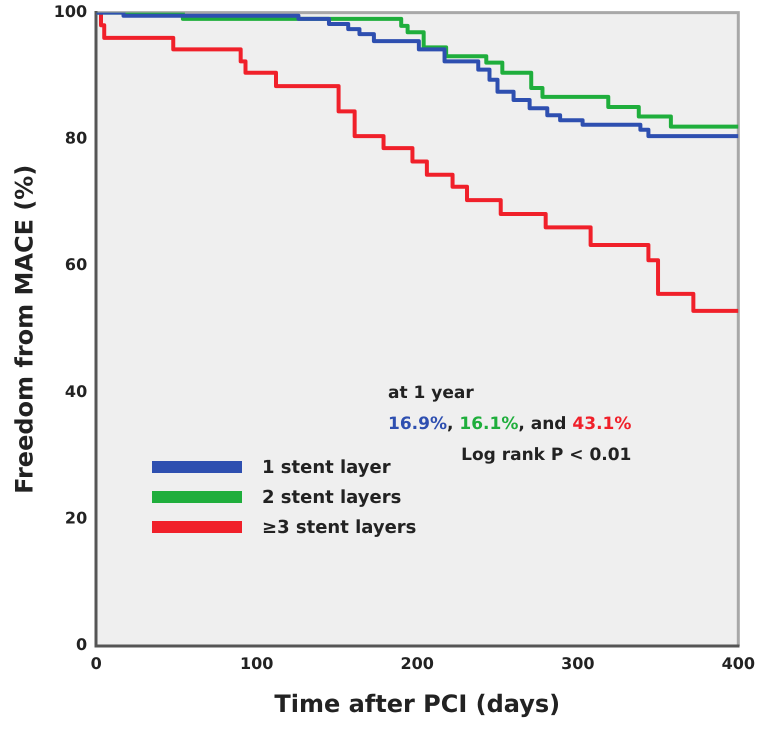 This screenshot has height=744, width=758. What do you see at coordinates (257, 663) in the screenshot?
I see `x-tick-label: 100` at bounding box center [257, 663].